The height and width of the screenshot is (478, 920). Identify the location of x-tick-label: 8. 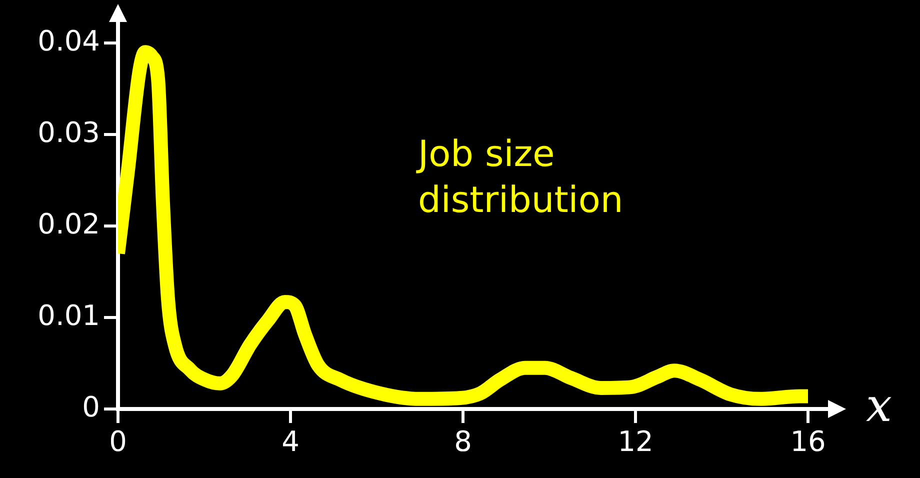
(463, 441).